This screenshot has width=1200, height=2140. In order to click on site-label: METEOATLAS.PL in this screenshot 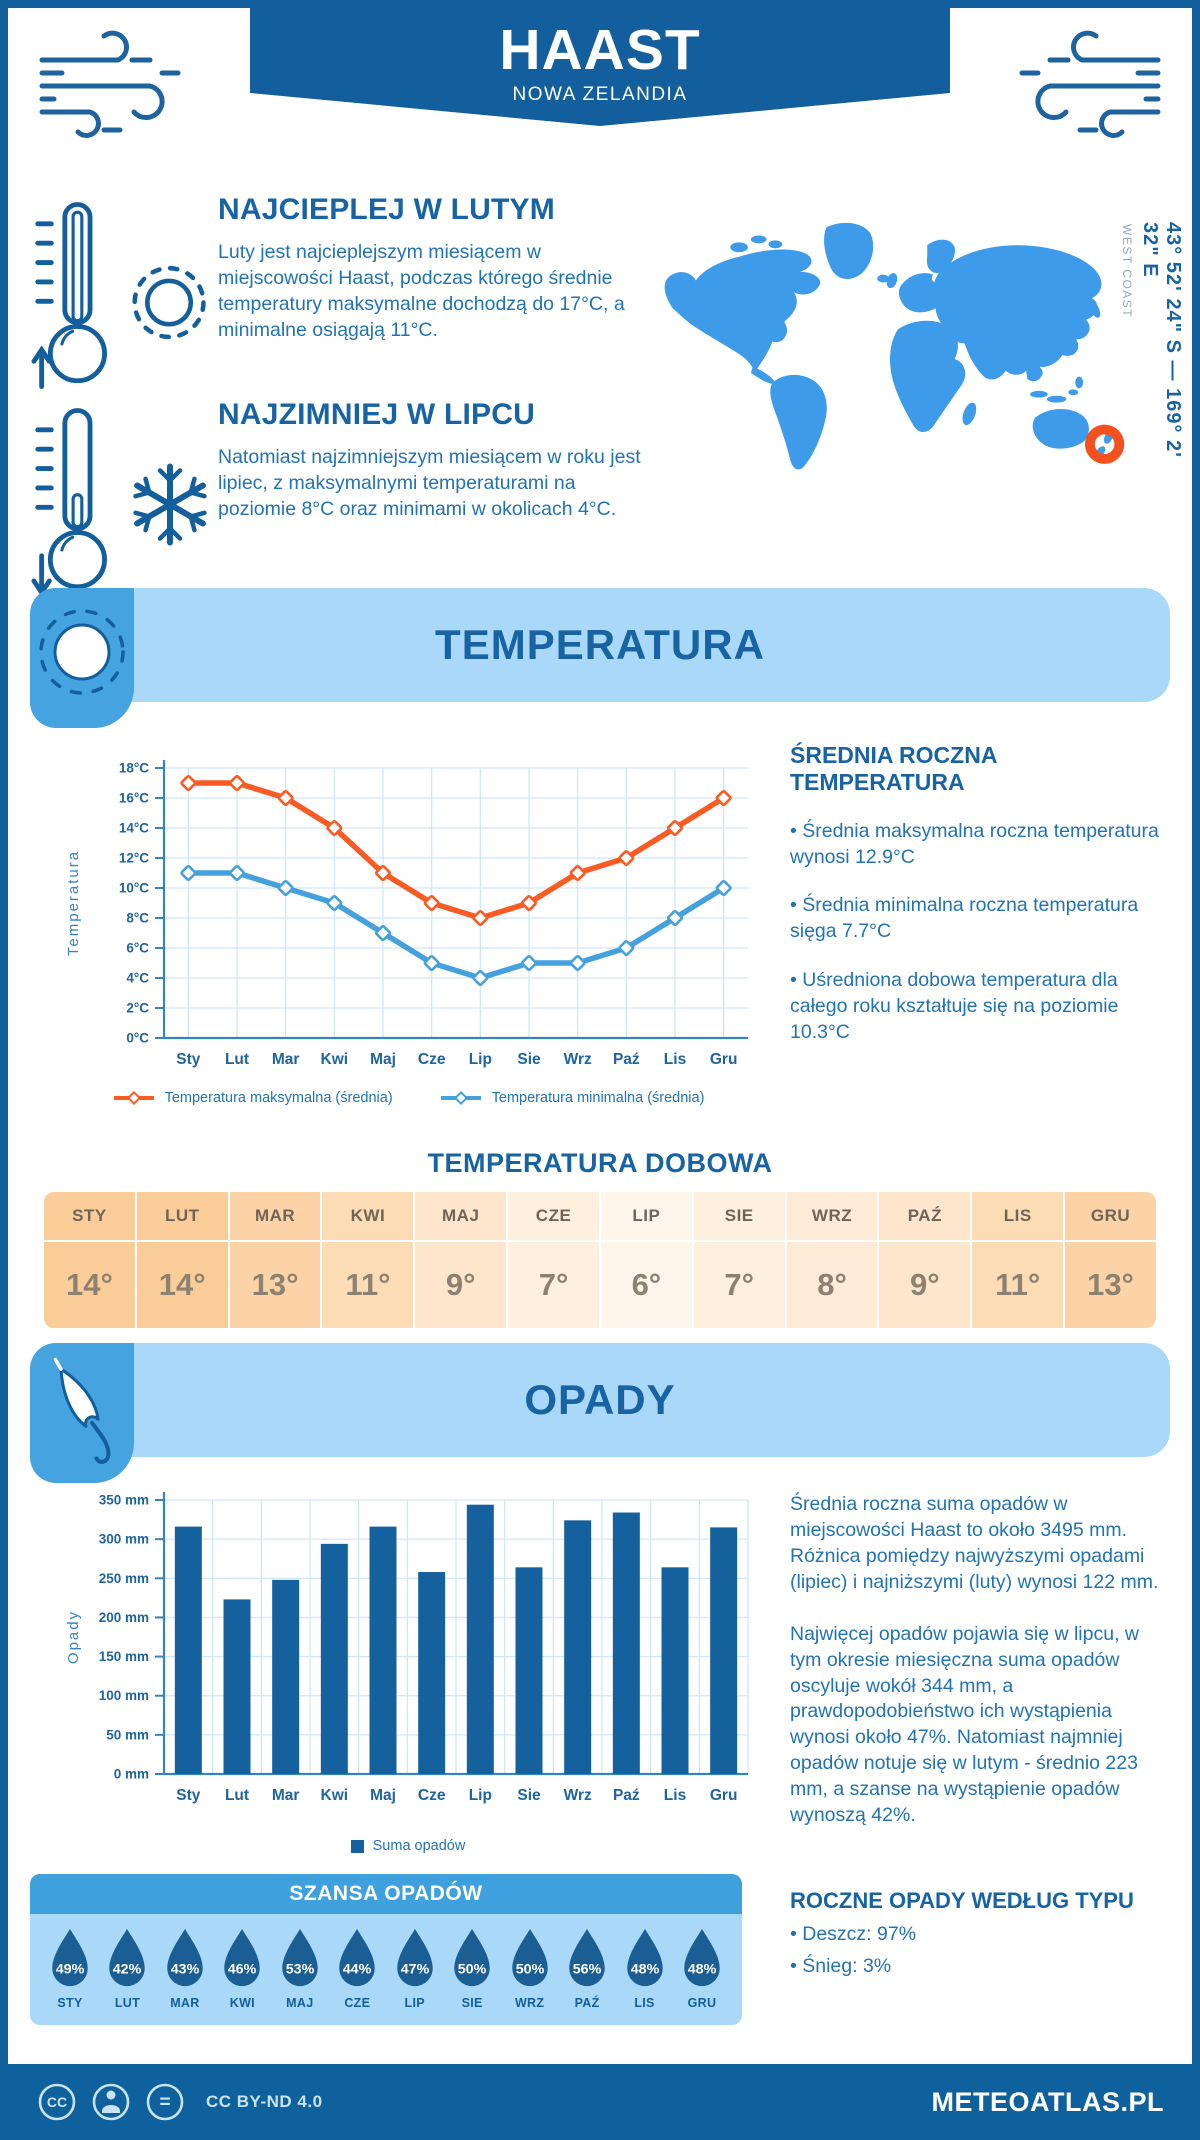, I will do `click(1047, 2101)`.